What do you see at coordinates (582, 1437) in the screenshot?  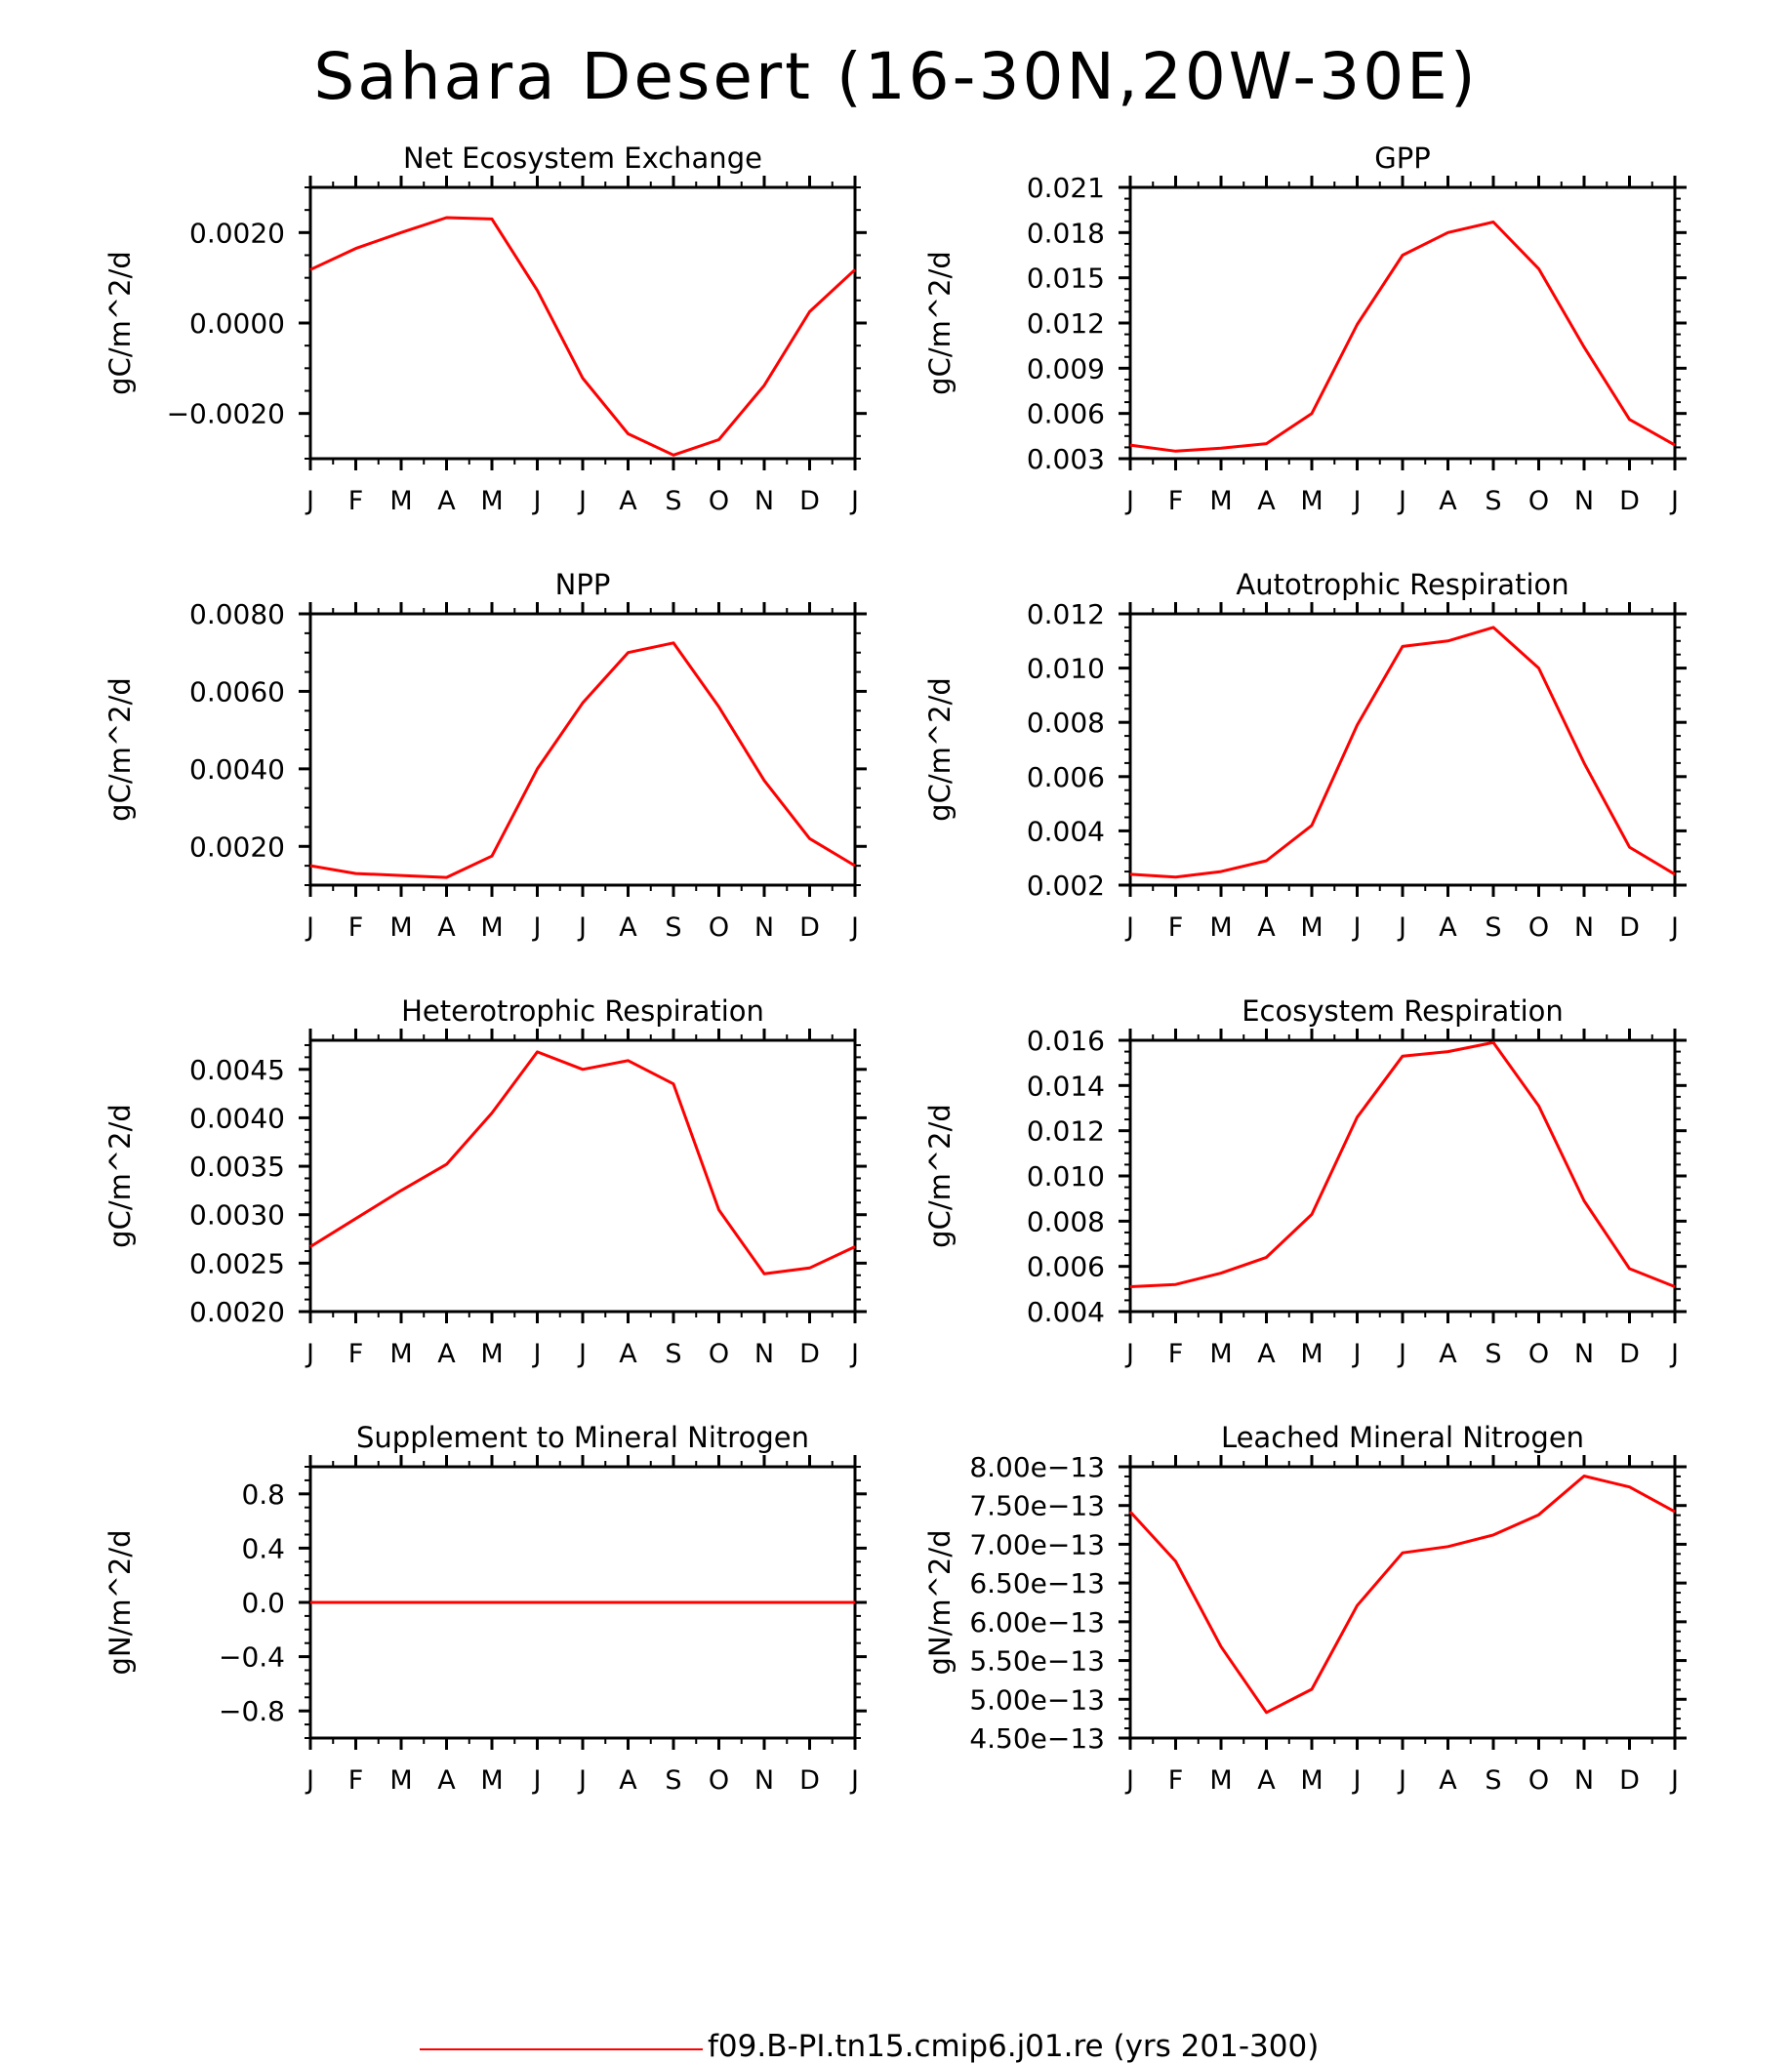 I see `panel-title: Supplement to Mineral Nitrogen` at bounding box center [582, 1437].